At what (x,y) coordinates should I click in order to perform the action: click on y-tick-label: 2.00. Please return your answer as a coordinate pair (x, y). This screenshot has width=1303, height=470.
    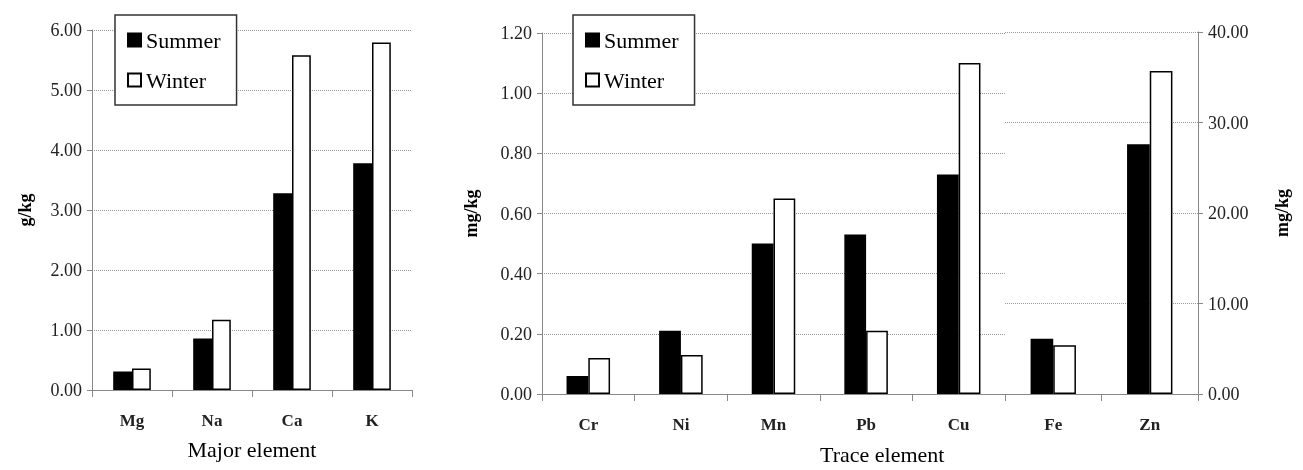
    Looking at the image, I should click on (66, 270).